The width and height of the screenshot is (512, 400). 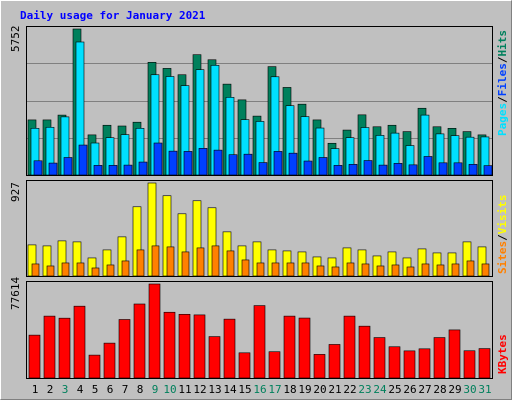 I want to click on x-tick-label-day-28: 28, so click(x=439, y=389).